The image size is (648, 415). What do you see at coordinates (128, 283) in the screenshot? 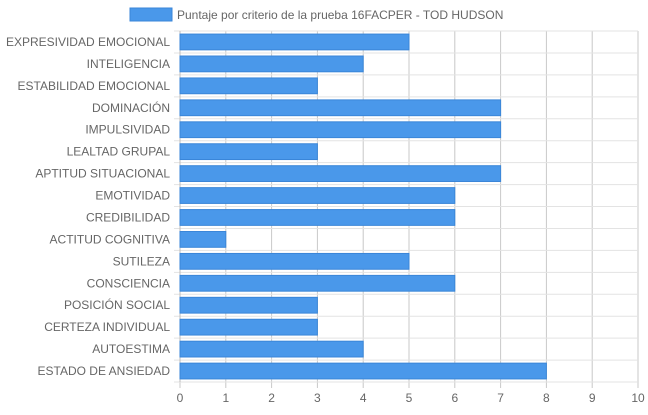
I see `category-label: CONSCIENCIA` at bounding box center [128, 283].